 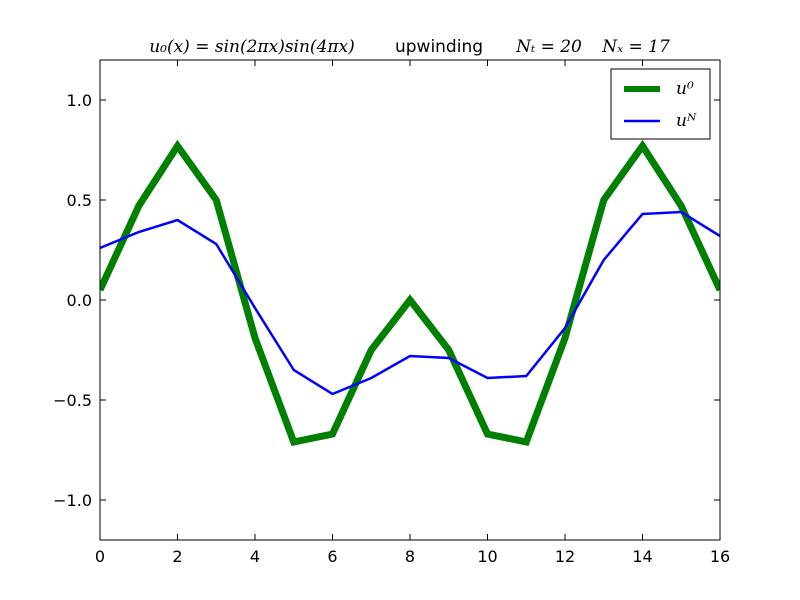 I want to click on x-tick-label: 16, so click(x=720, y=556).